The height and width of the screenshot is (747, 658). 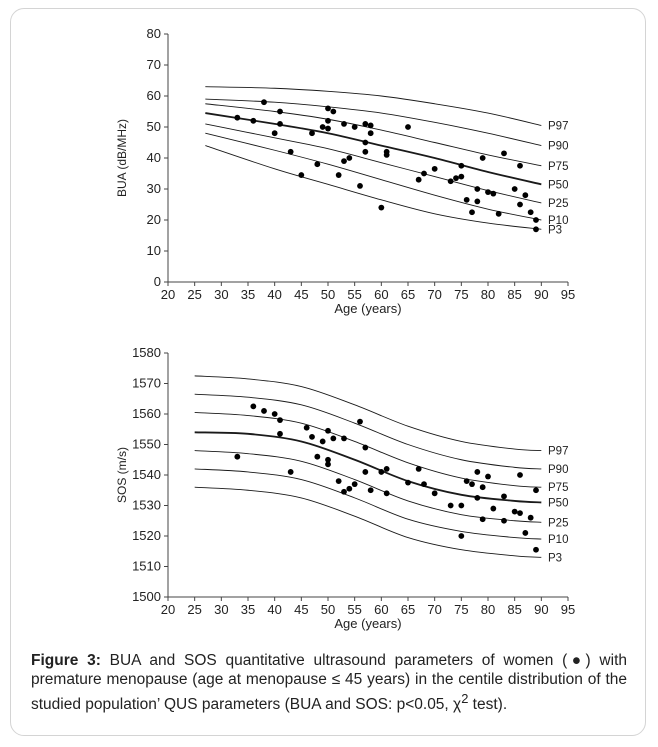 What do you see at coordinates (146, 566) in the screenshot?
I see `chart2-y-tick-label: 1510` at bounding box center [146, 566].